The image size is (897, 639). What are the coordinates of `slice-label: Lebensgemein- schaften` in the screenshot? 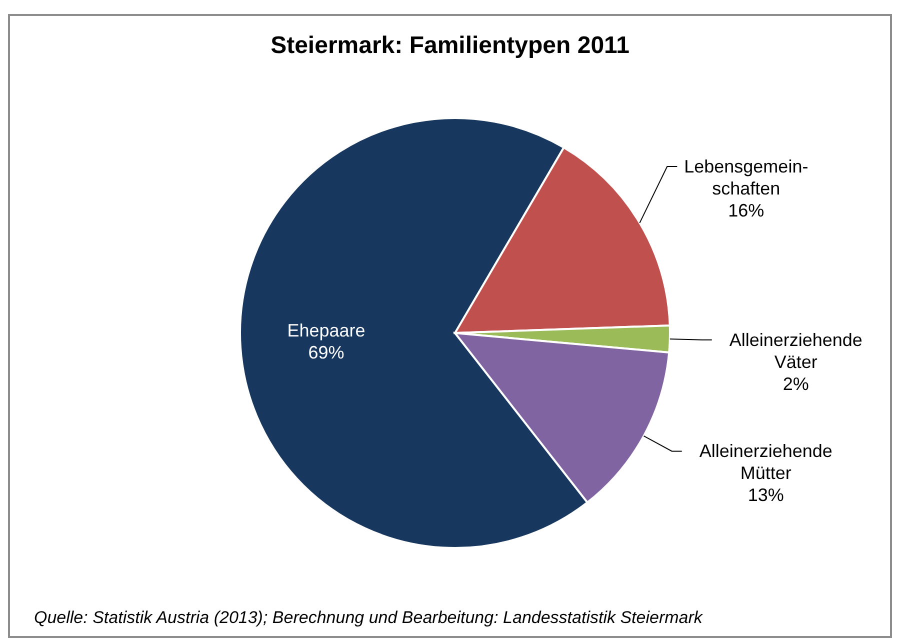 It's located at (746, 177).